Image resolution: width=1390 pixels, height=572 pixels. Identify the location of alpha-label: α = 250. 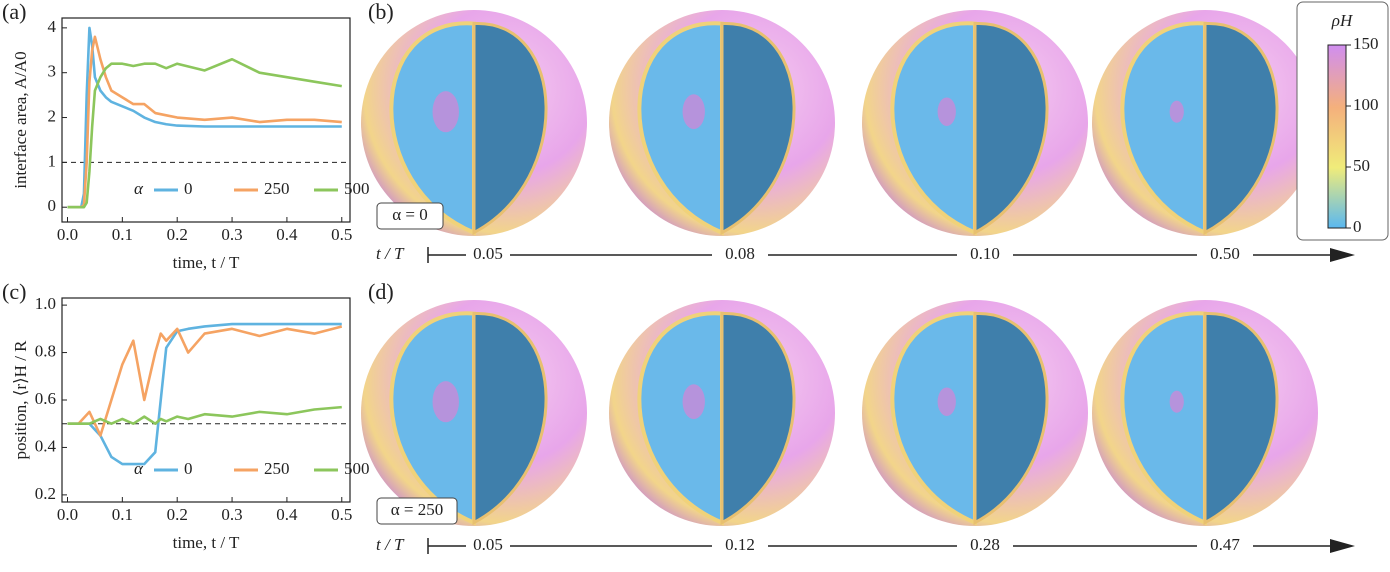
(417, 509).